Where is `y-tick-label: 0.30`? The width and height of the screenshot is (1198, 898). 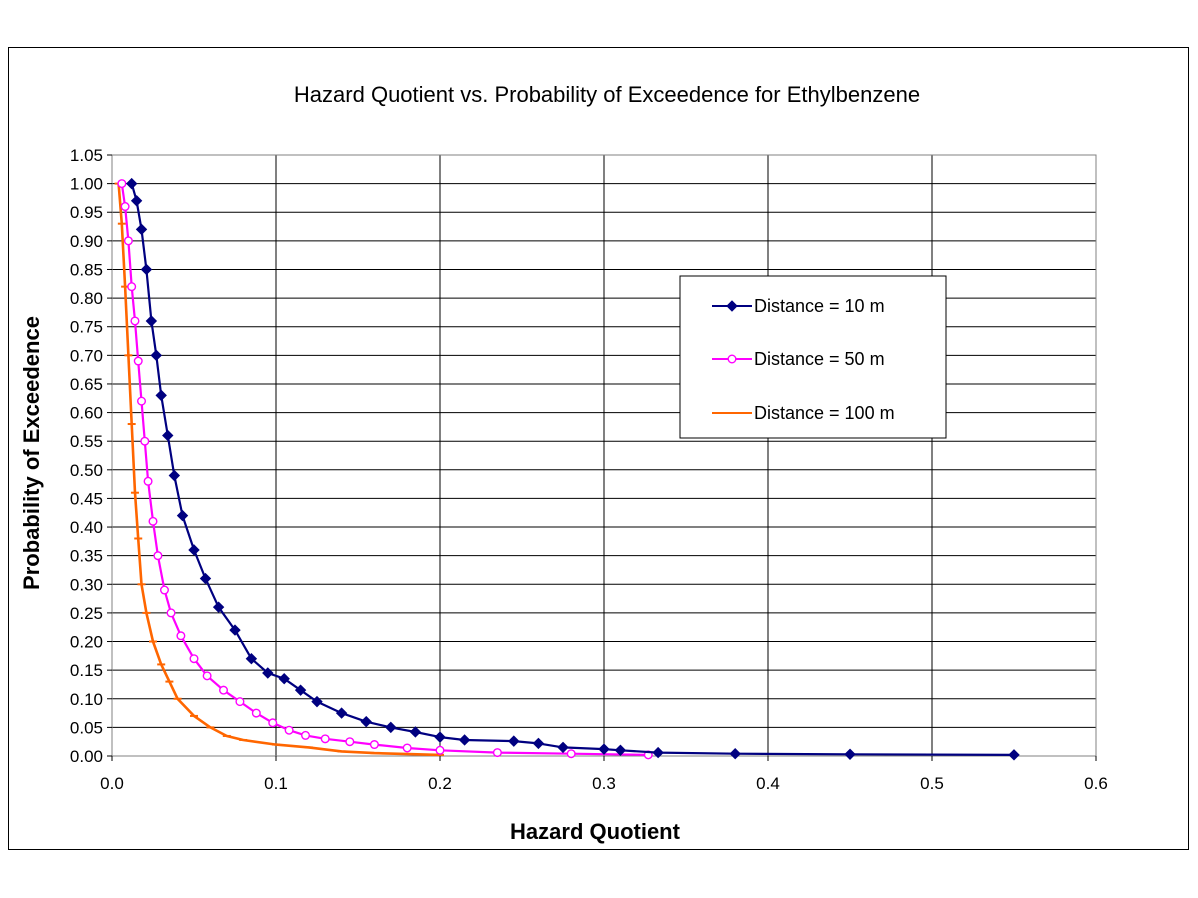 y-tick-label: 0.30 is located at coordinates (86, 584).